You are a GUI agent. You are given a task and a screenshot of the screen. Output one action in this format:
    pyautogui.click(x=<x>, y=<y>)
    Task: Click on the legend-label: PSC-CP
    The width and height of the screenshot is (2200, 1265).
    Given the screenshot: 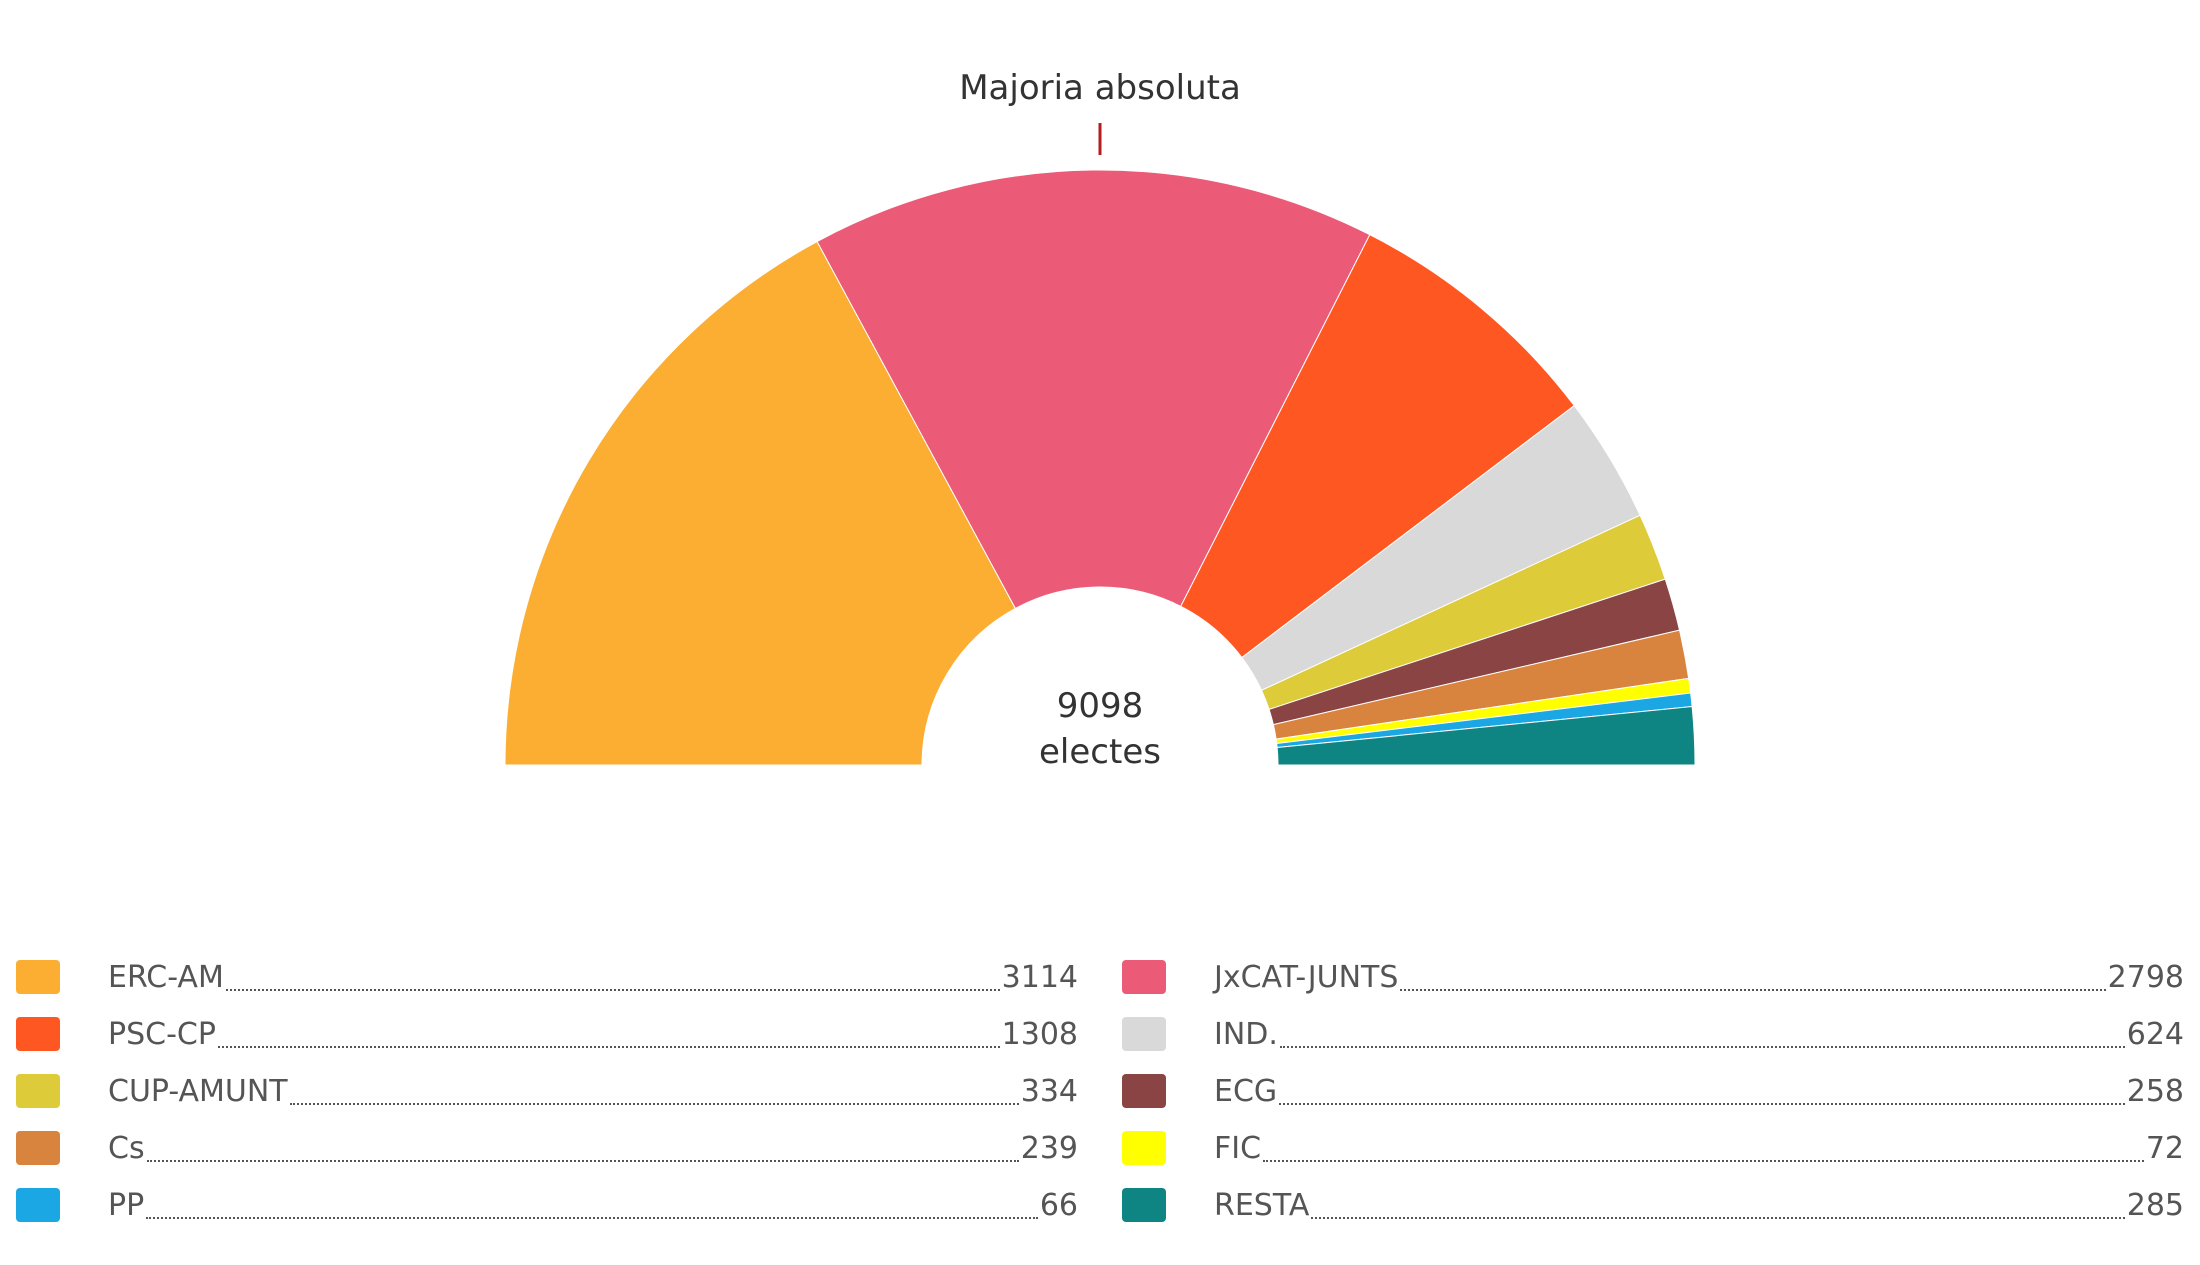 What is the action you would take?
    pyautogui.click(x=162, y=1034)
    